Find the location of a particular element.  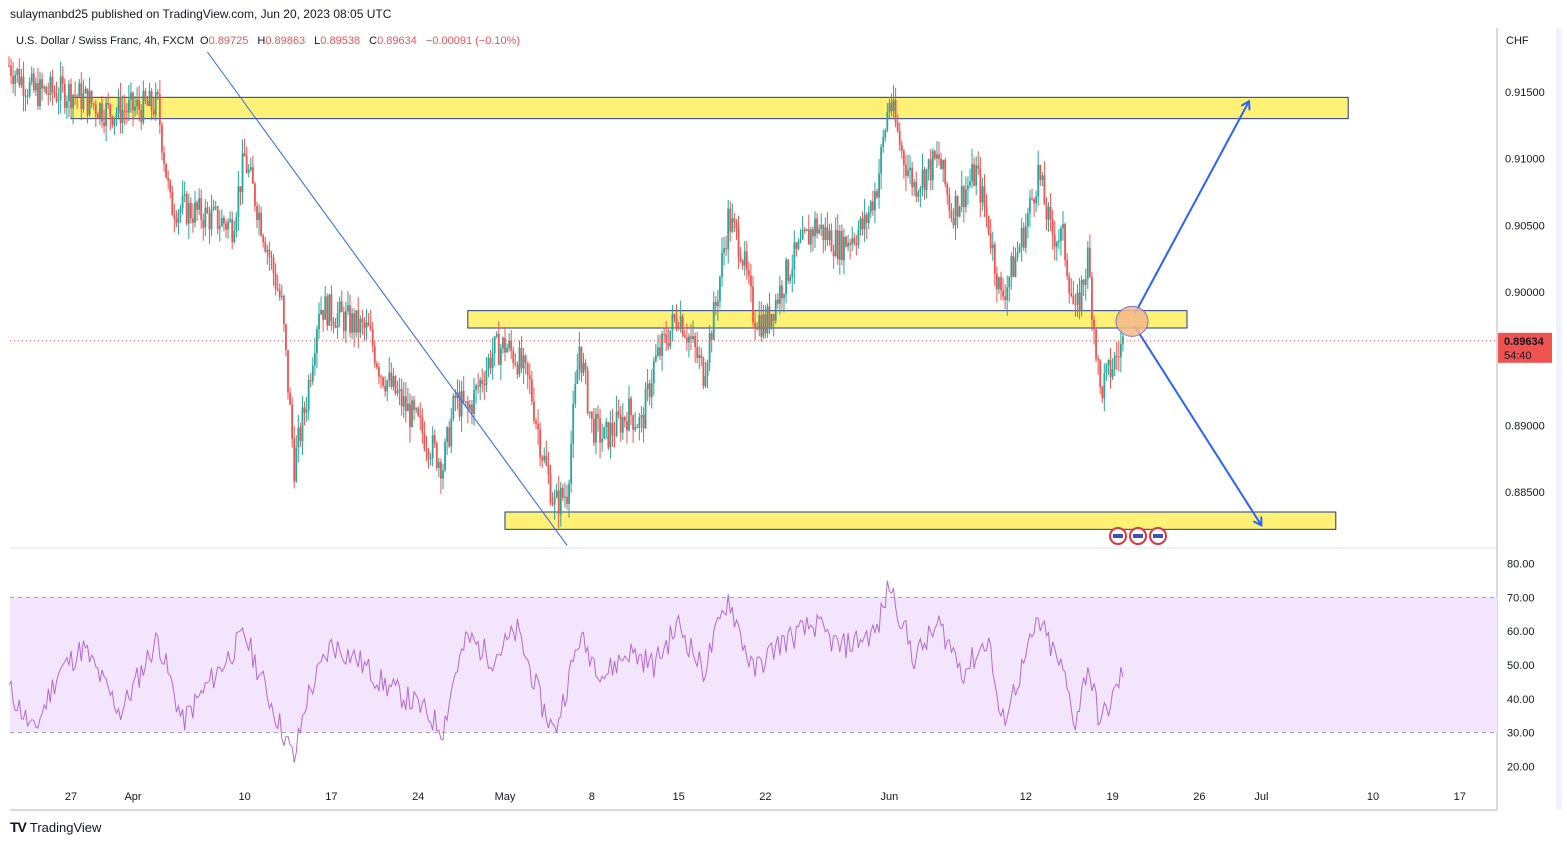

low-label: L is located at coordinates (317, 41).